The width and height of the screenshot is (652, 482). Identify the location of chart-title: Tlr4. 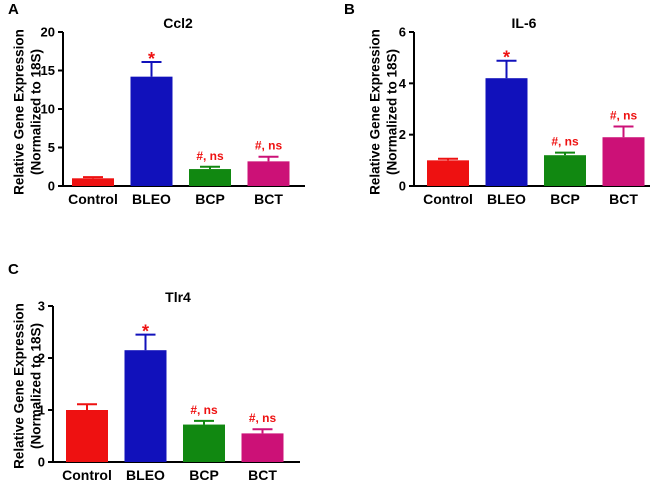
(178, 297).